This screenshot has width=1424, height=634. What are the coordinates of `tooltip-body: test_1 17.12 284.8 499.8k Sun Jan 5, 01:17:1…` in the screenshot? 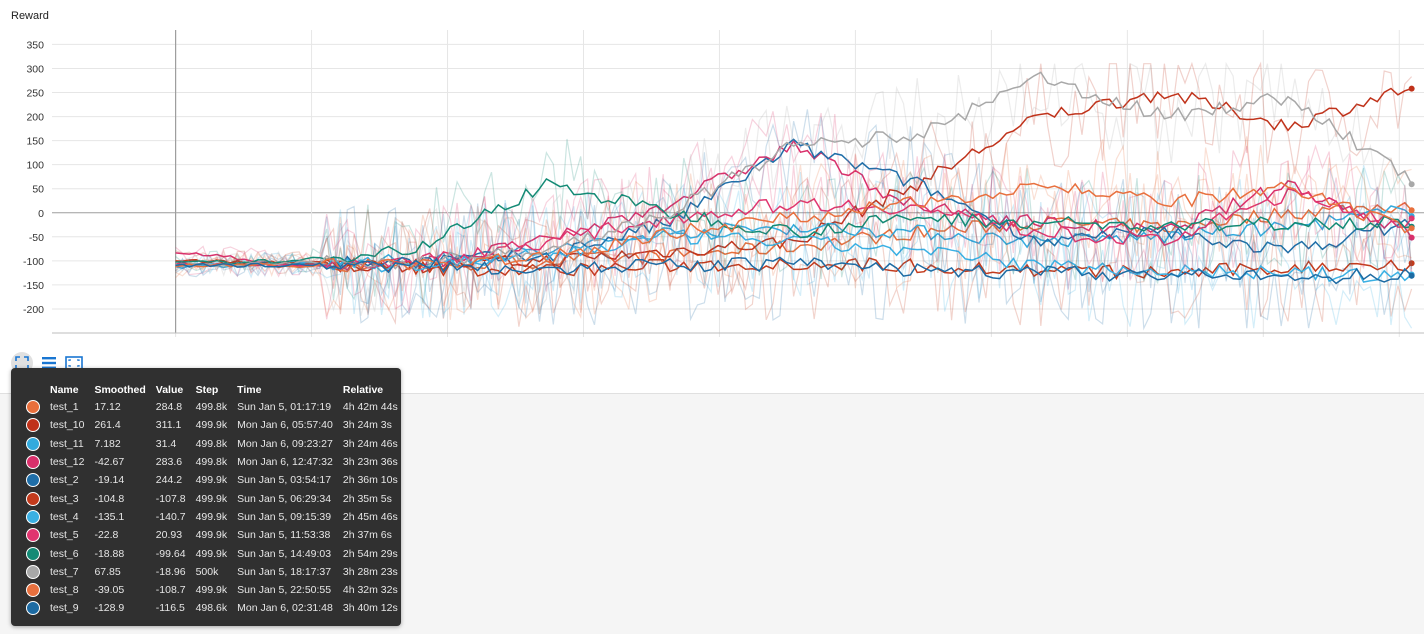 It's located at (212, 508).